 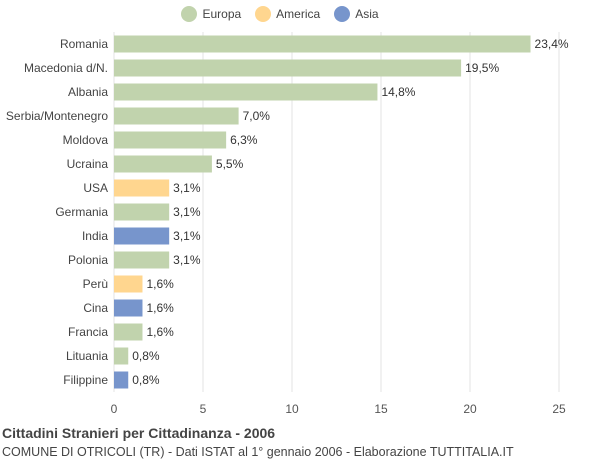 I want to click on value-label: 5,5%, so click(x=230, y=164).